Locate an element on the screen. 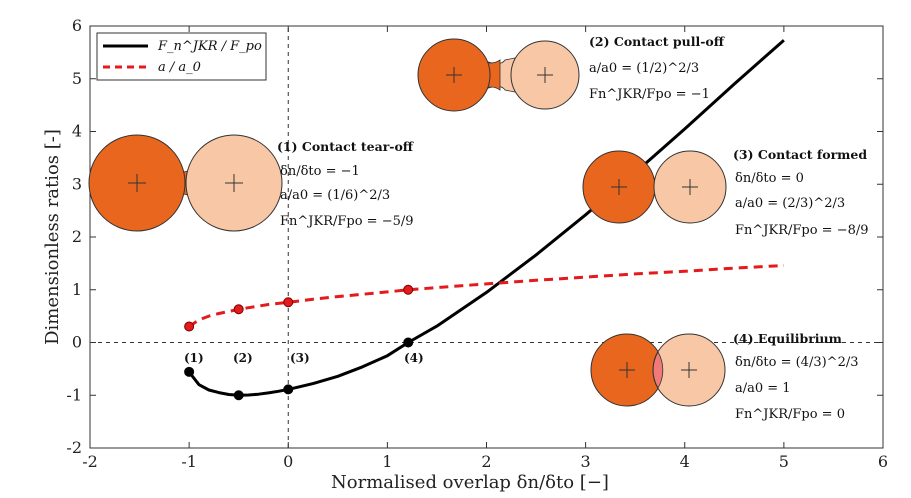 The image size is (911, 498). series-line-radius is located at coordinates (486, 296).